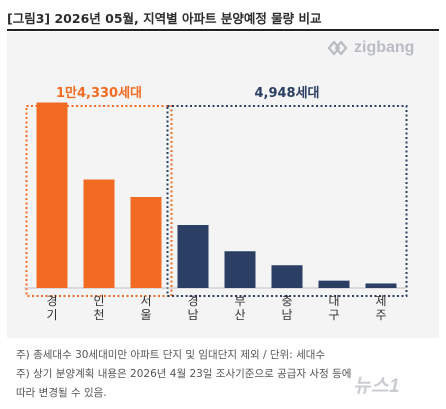 Image resolution: width=446 pixels, height=409 pixels. I want to click on bar-부산, so click(240, 269).